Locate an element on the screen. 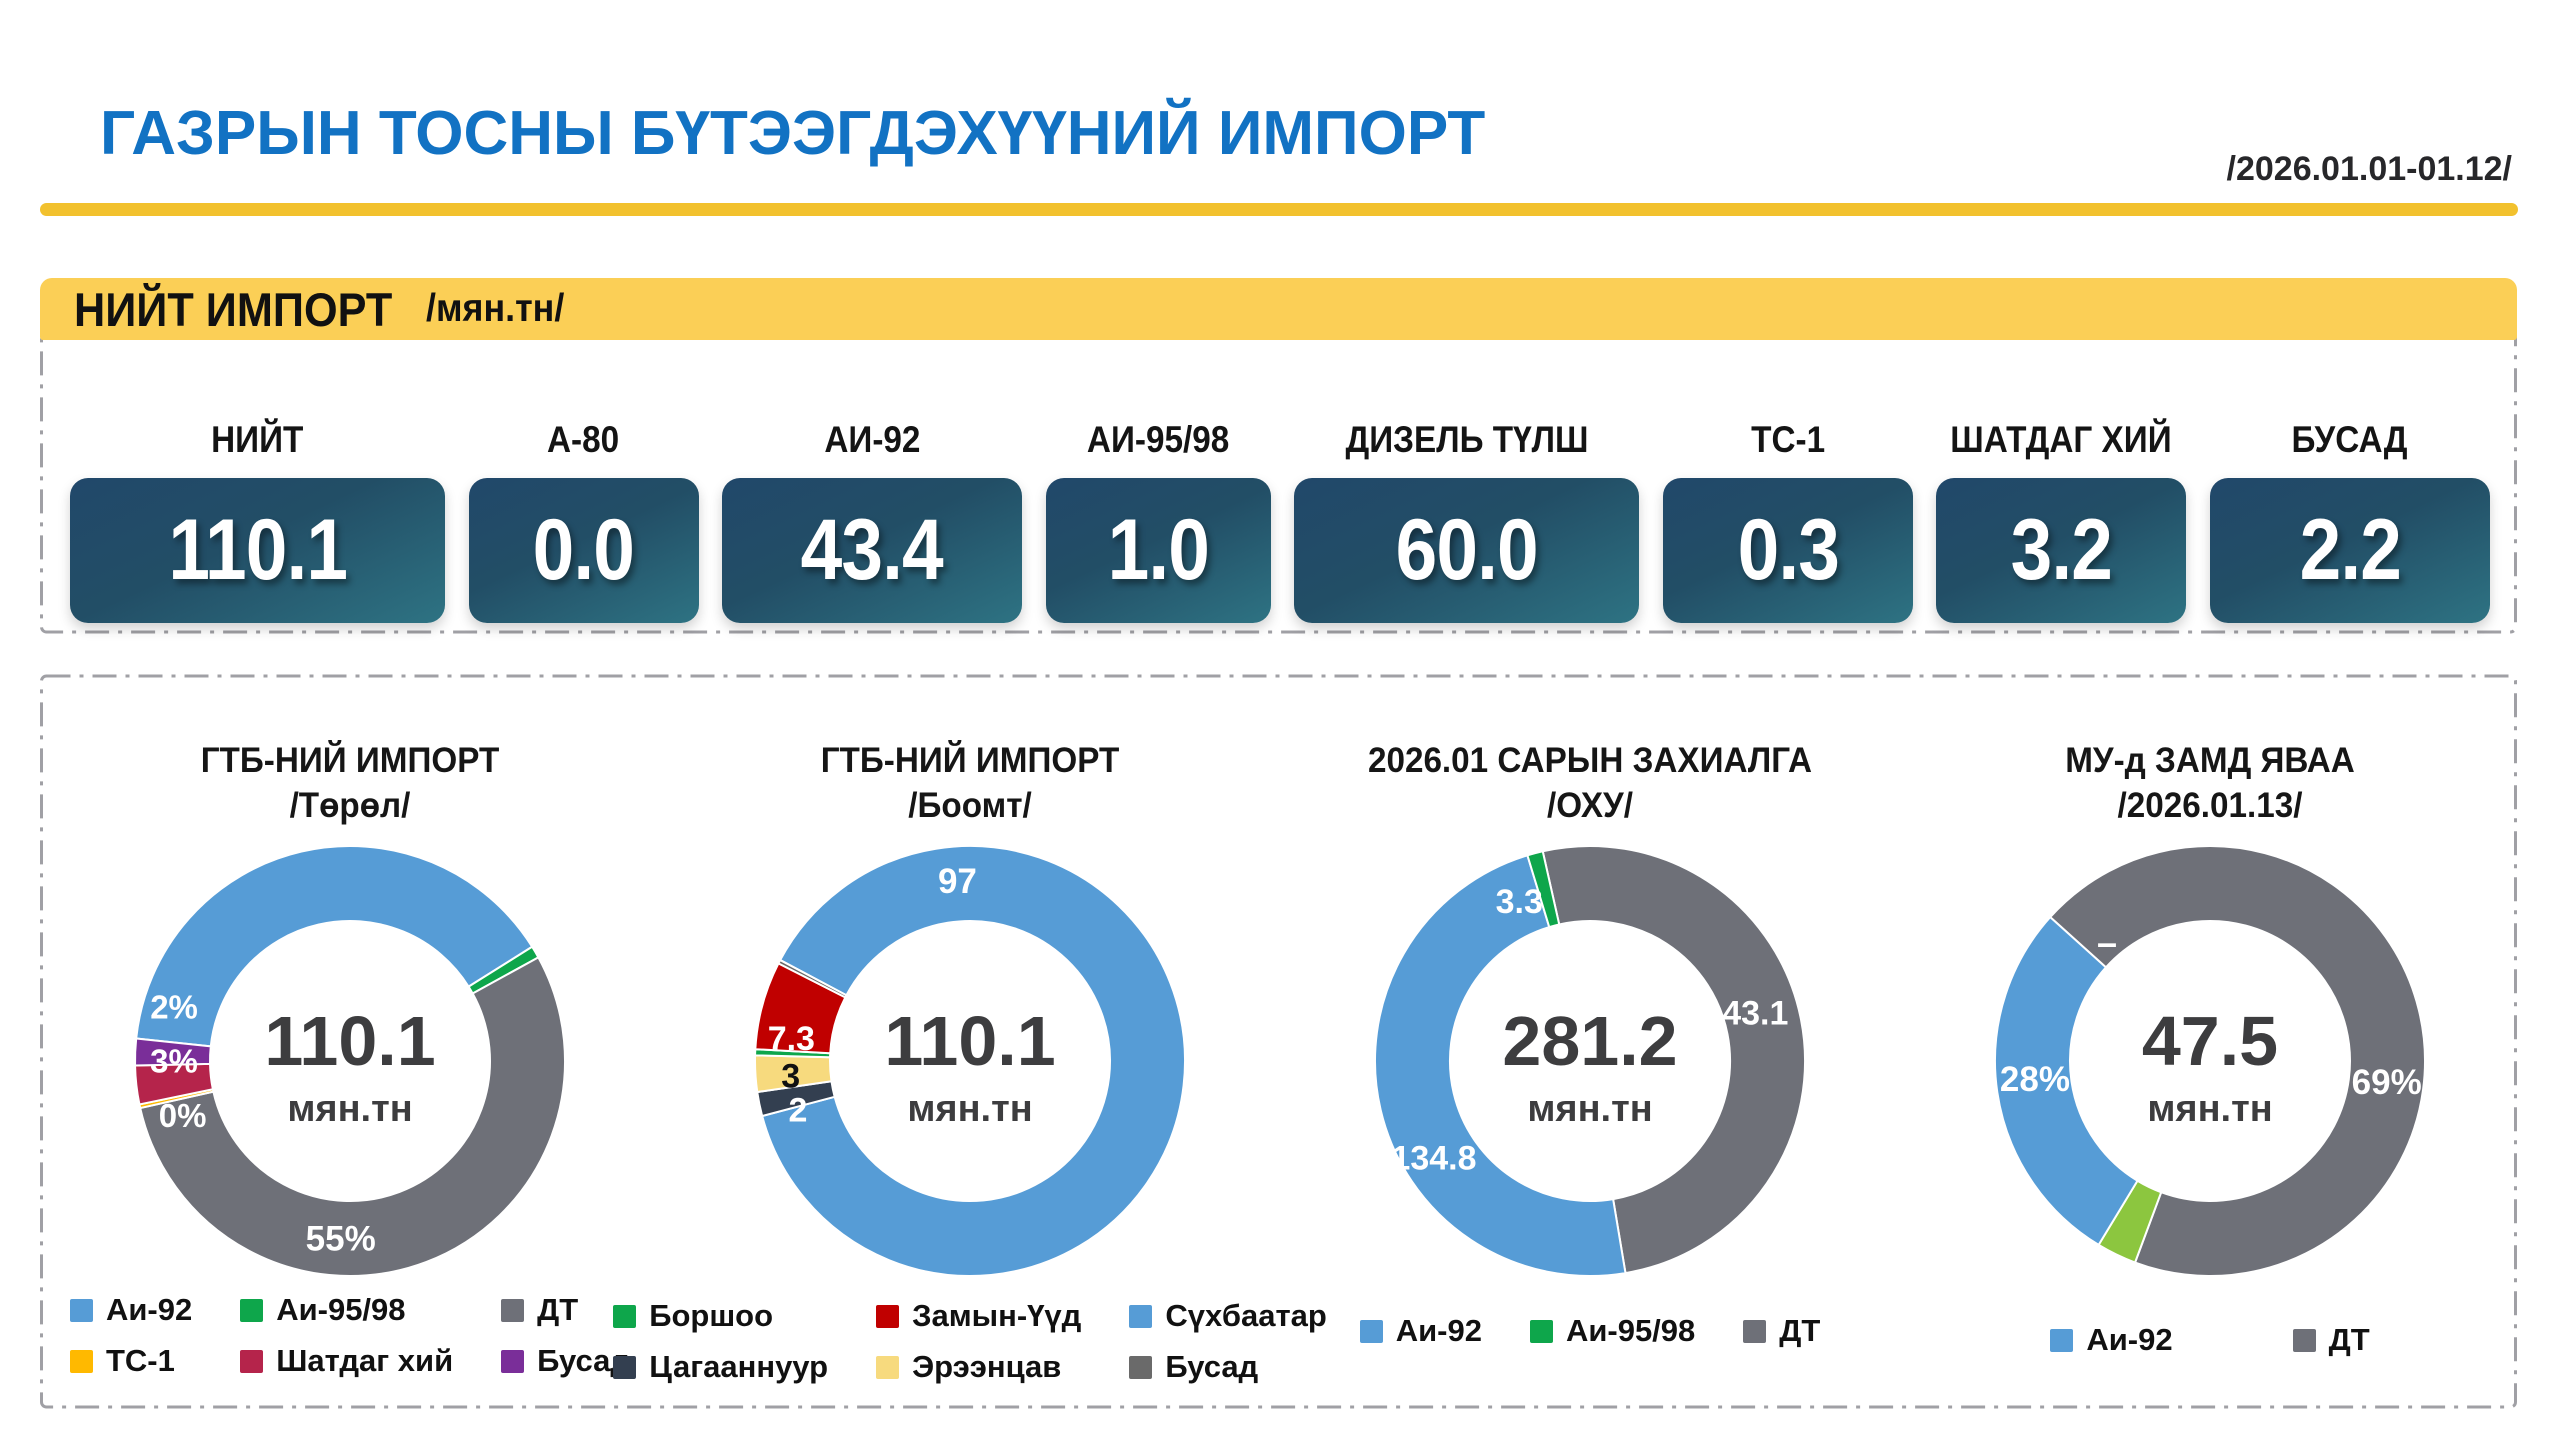 The image size is (2560, 1440). stat-value: 1.0 is located at coordinates (1158, 550).